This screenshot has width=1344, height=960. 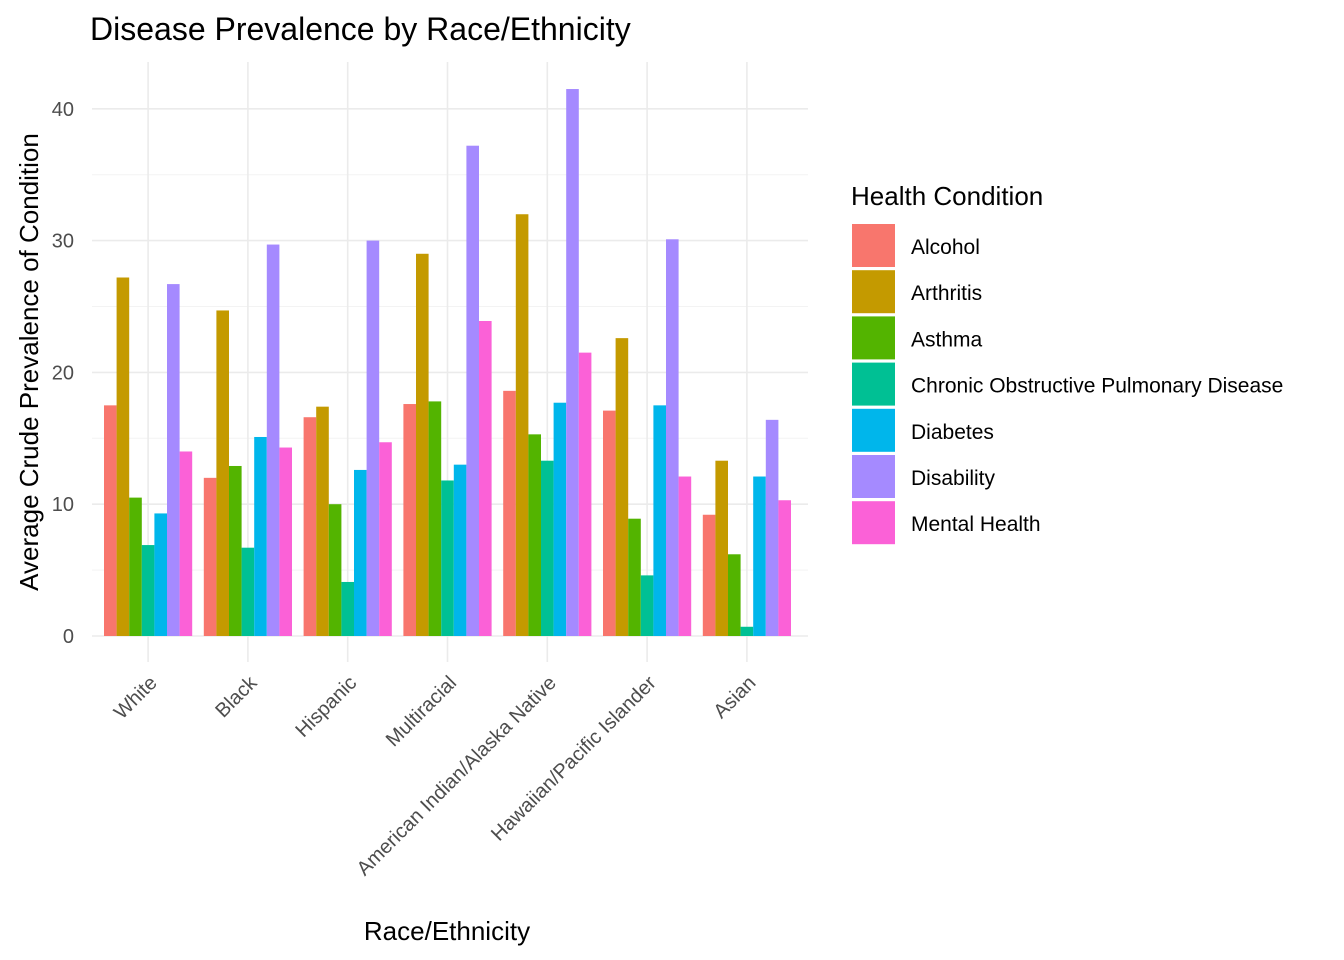 I want to click on legend-label: Chronic Obstructive Pulmonary Disease, so click(x=1097, y=386).